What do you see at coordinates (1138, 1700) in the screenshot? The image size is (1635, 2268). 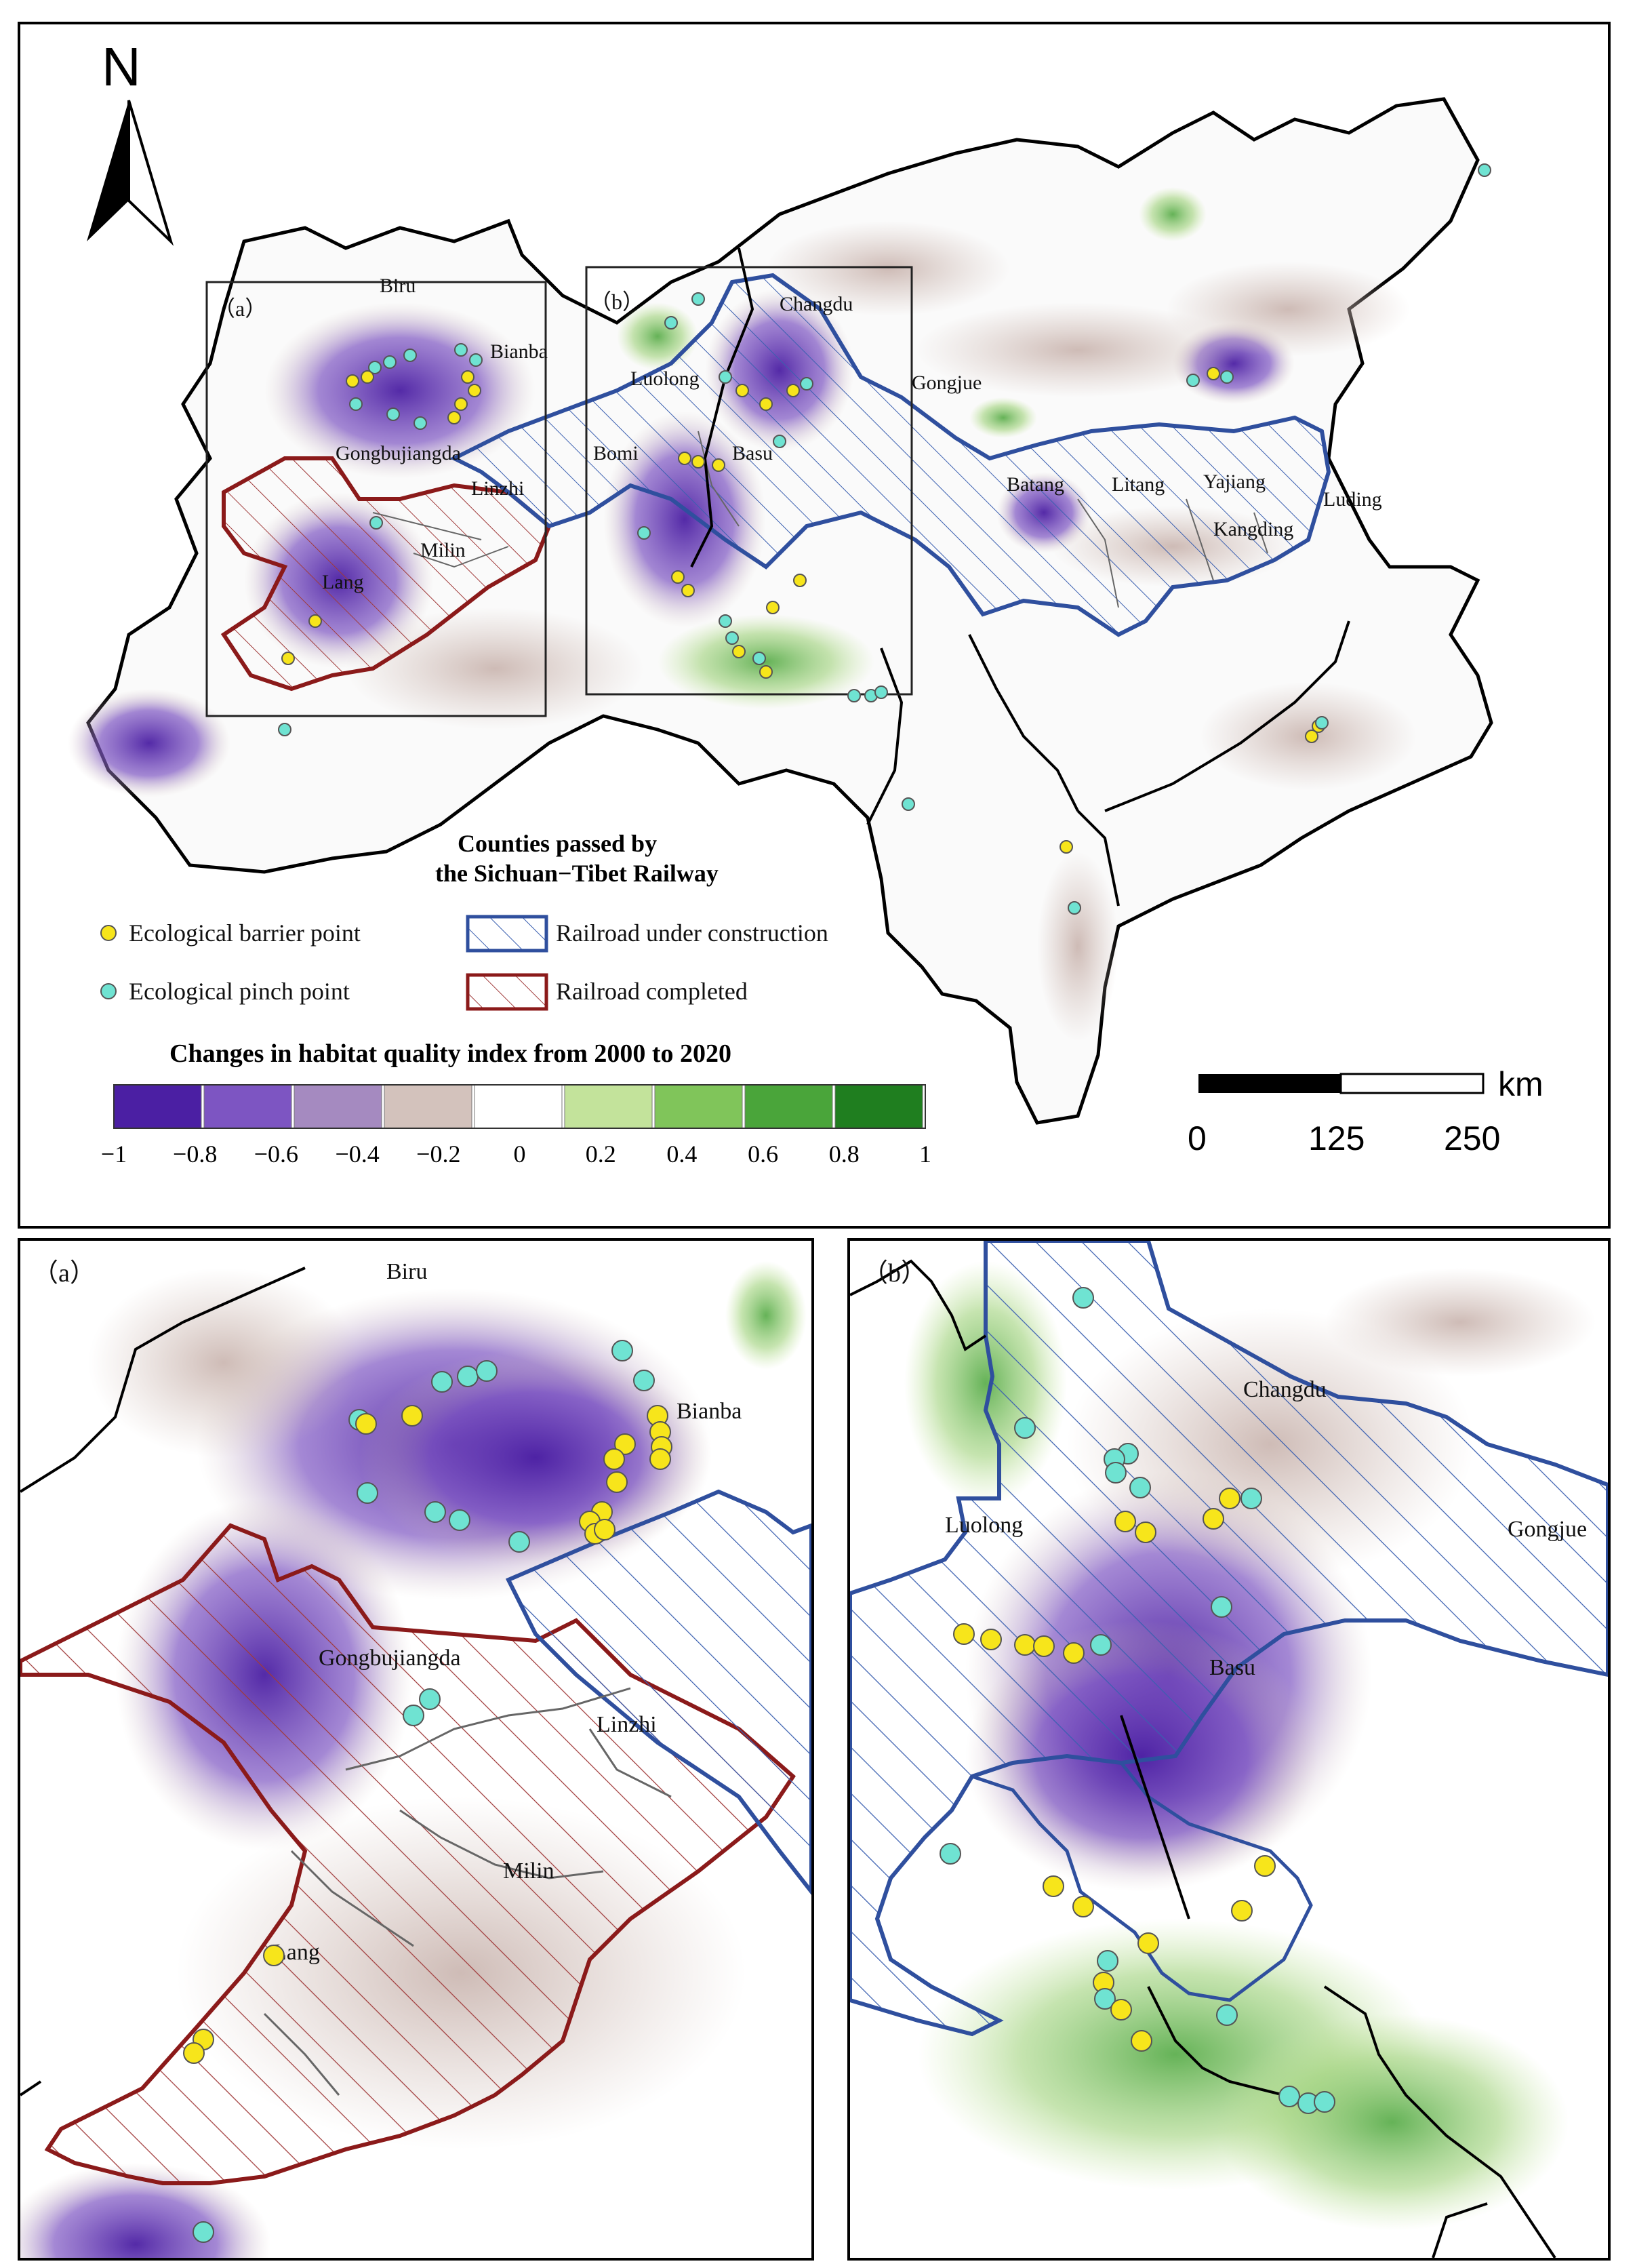 I see `inset-b-points` at bounding box center [1138, 1700].